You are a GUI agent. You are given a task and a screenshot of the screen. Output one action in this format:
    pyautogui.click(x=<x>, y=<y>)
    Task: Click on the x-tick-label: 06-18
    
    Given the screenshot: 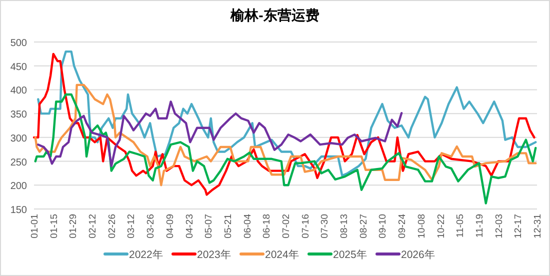 What is the action you would take?
    pyautogui.click(x=267, y=226)
    